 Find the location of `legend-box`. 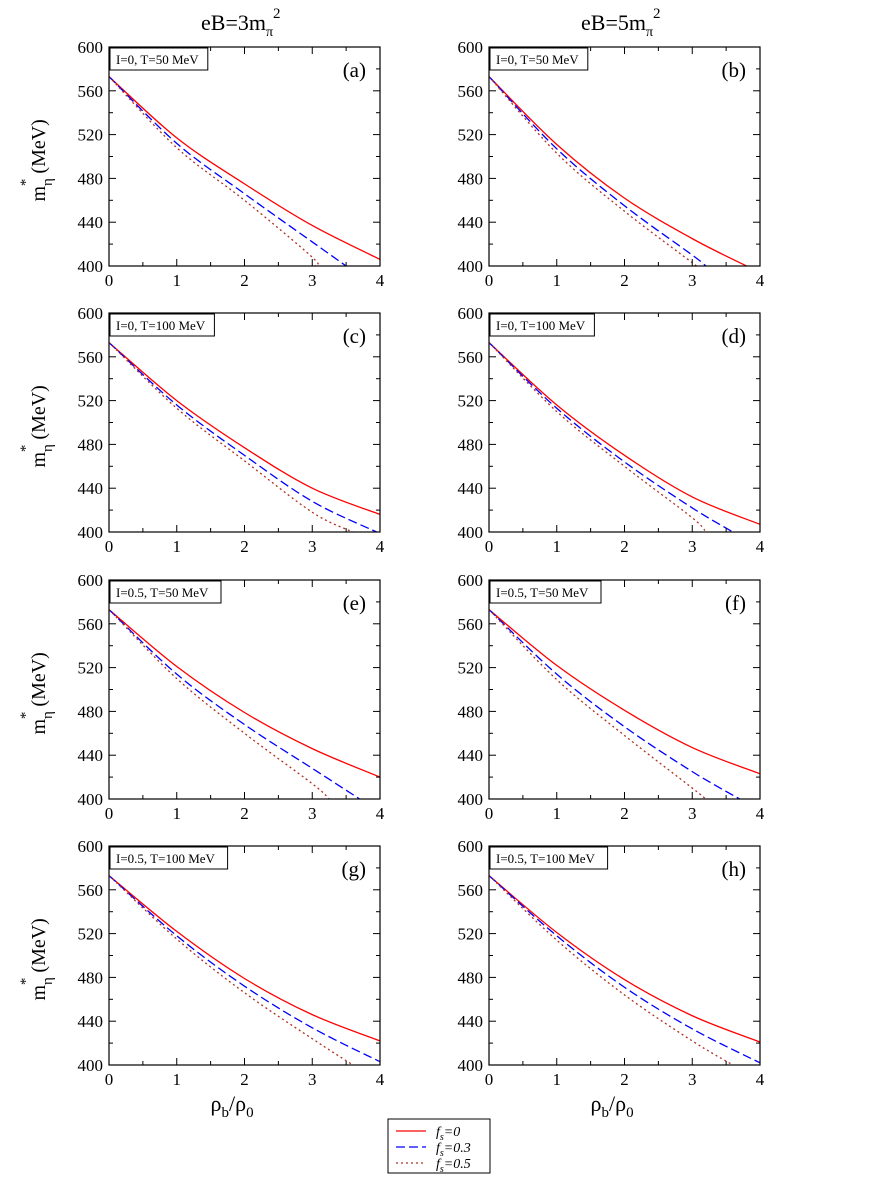

legend-box is located at coordinates (439, 1146).